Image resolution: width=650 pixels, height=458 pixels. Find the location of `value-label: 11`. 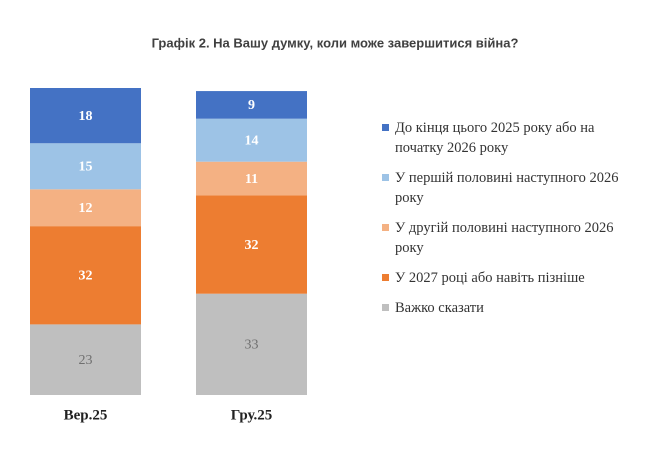

value-label: 11 is located at coordinates (251, 179).